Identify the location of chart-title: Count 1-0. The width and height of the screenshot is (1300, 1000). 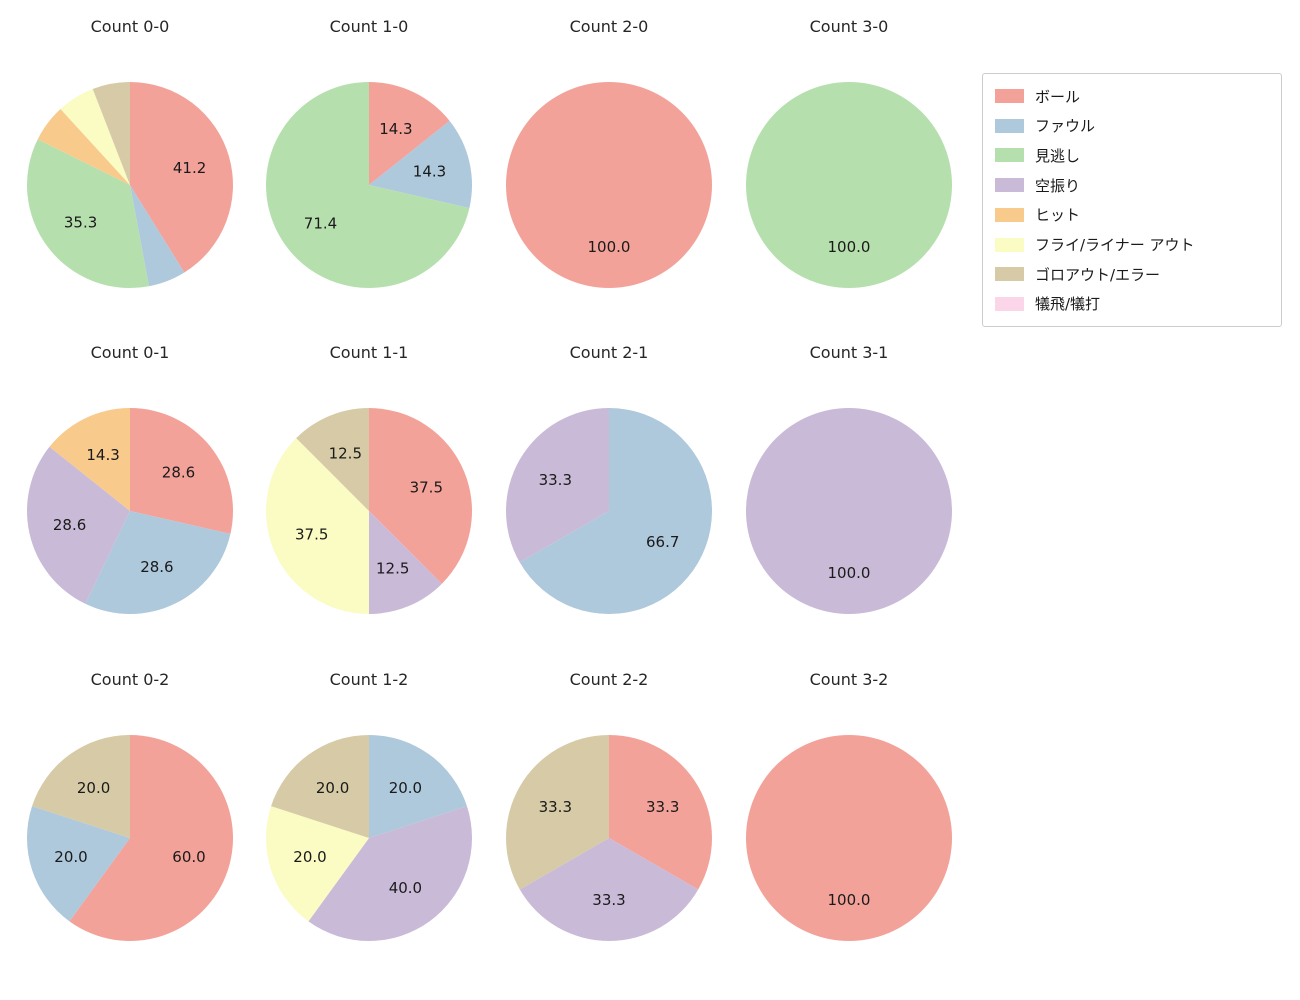
(369, 26).